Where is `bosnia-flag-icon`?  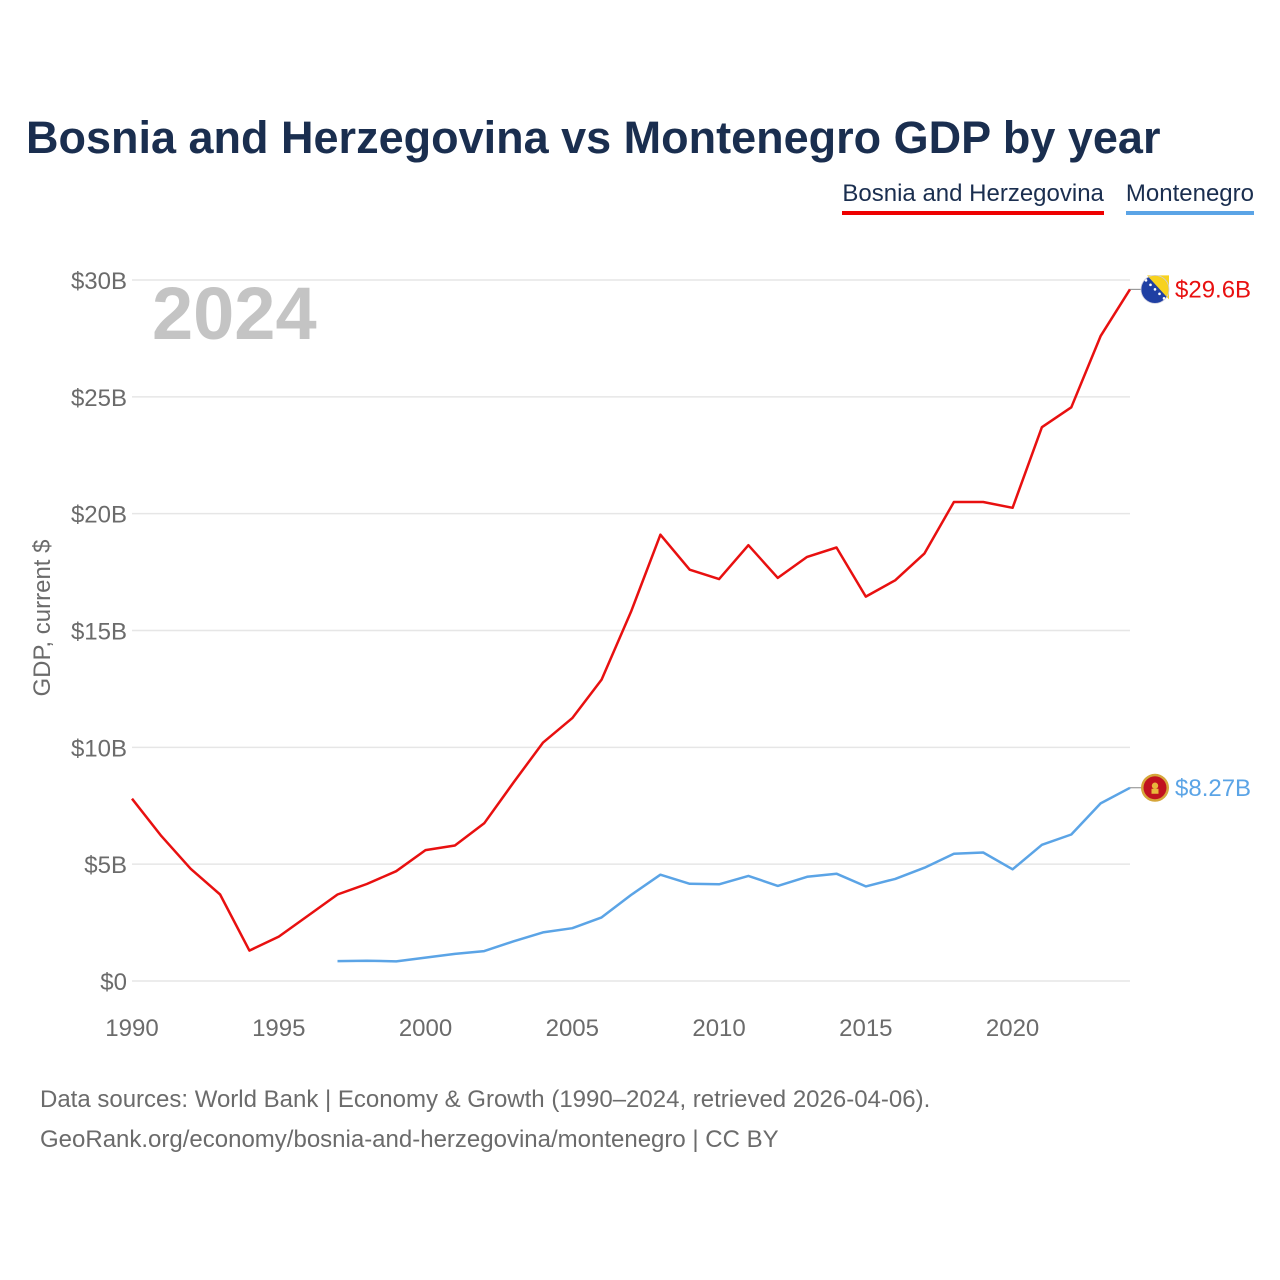
bosnia-flag-icon is located at coordinates (1155, 289).